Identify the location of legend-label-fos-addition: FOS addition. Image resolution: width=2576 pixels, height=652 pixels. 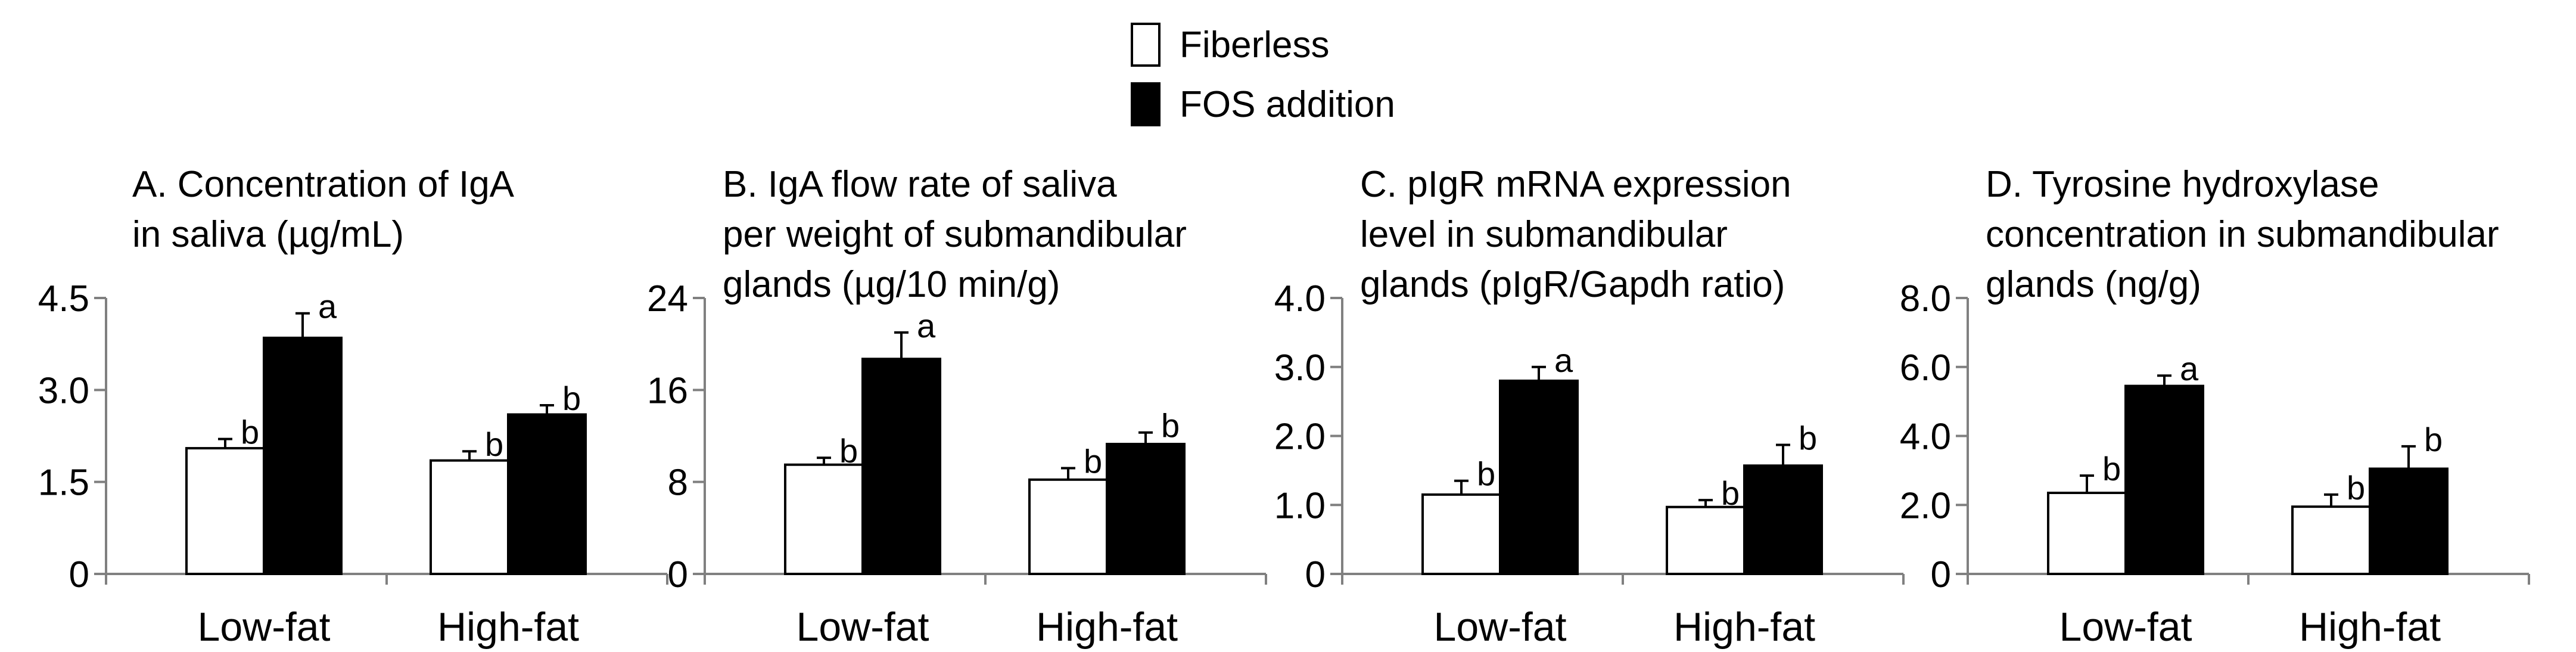
(1287, 104).